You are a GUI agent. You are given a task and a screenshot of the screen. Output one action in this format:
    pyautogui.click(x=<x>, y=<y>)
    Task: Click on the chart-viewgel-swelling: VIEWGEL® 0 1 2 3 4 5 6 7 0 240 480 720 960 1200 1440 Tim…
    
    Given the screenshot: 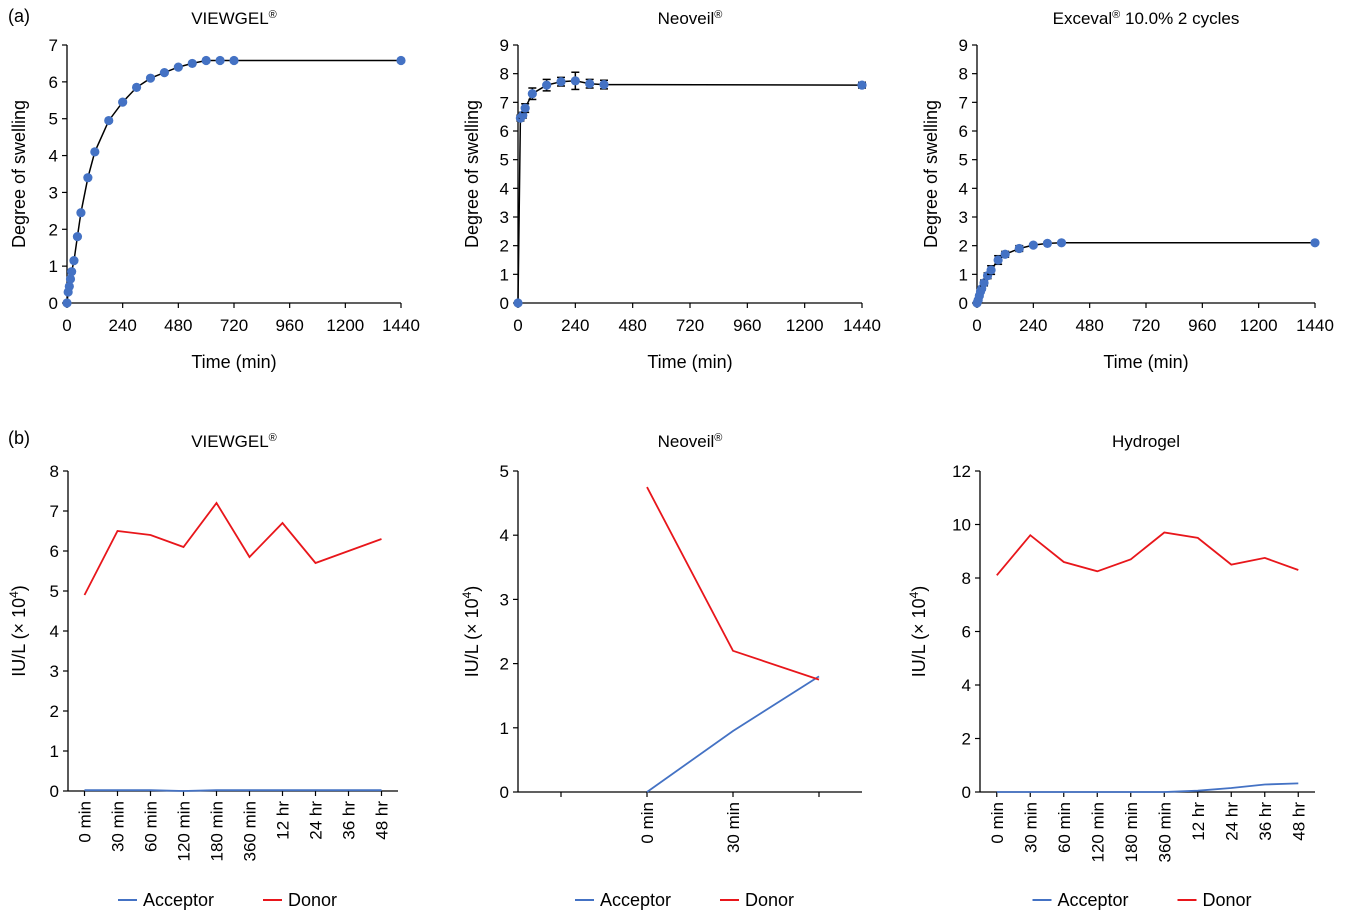 What is the action you would take?
    pyautogui.click(x=214, y=190)
    